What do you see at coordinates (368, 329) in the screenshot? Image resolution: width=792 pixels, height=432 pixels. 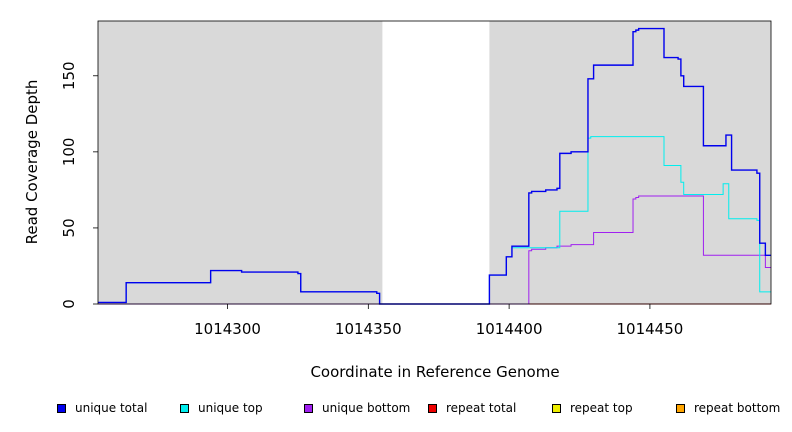 I see `x-tick-label: 1014350` at bounding box center [368, 329].